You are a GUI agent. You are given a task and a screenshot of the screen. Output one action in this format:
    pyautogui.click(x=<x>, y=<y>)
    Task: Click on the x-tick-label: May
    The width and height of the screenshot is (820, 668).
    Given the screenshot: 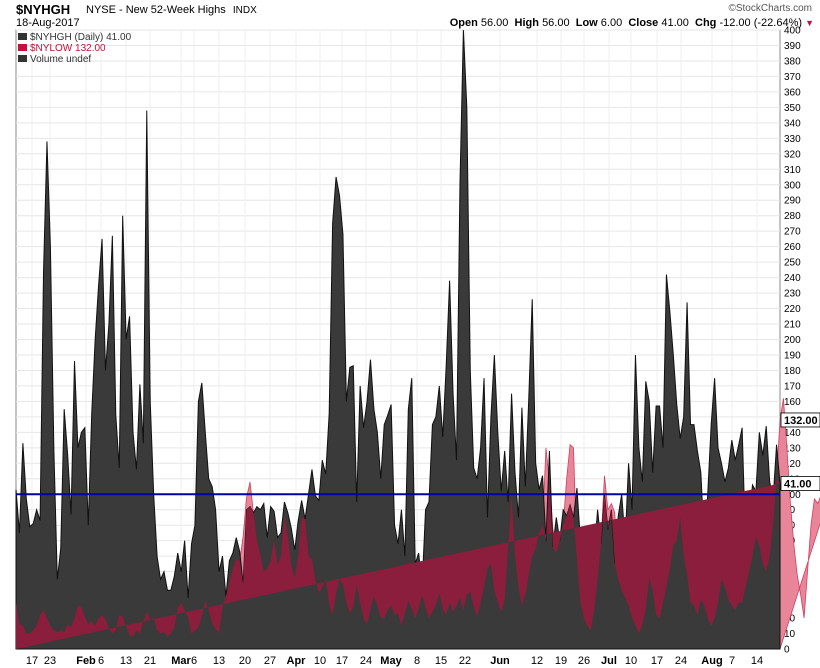 What is the action you would take?
    pyautogui.click(x=391, y=661)
    